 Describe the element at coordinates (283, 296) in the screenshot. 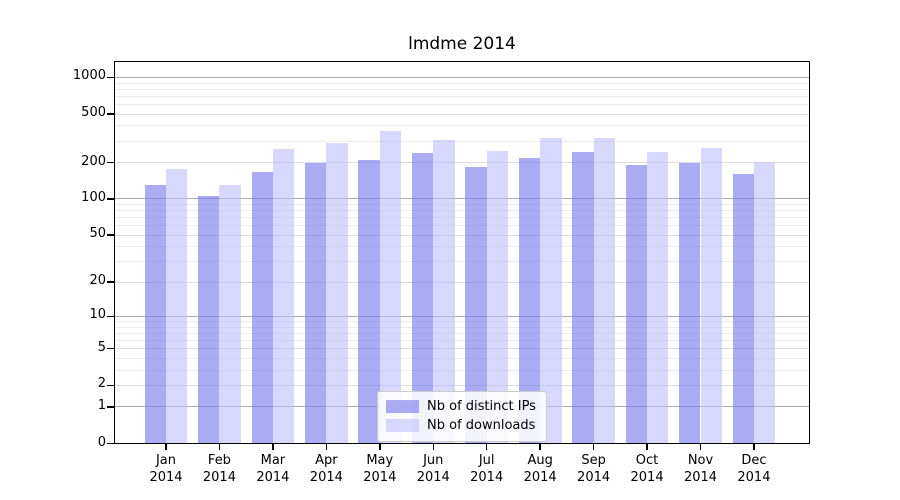

I see `bar-downloads-mar` at that location.